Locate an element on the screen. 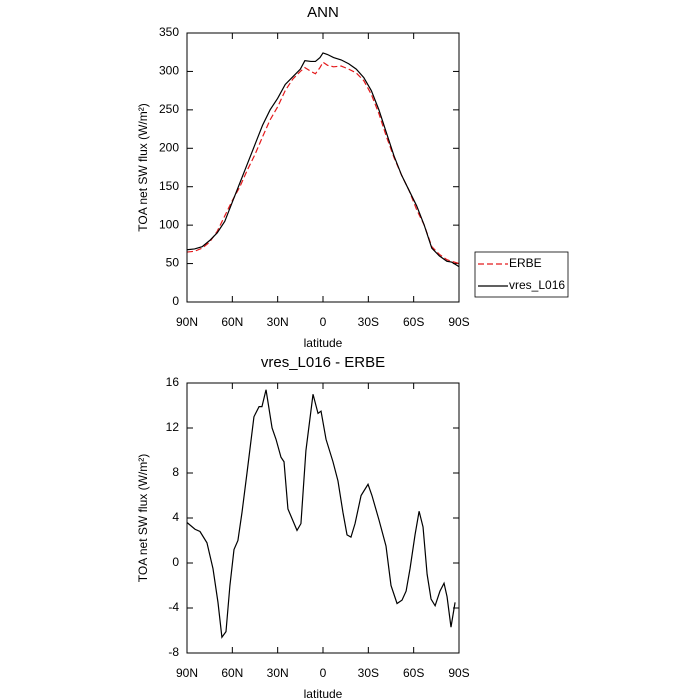 The image size is (700, 700). y-tick-label: 4 is located at coordinates (175, 517).